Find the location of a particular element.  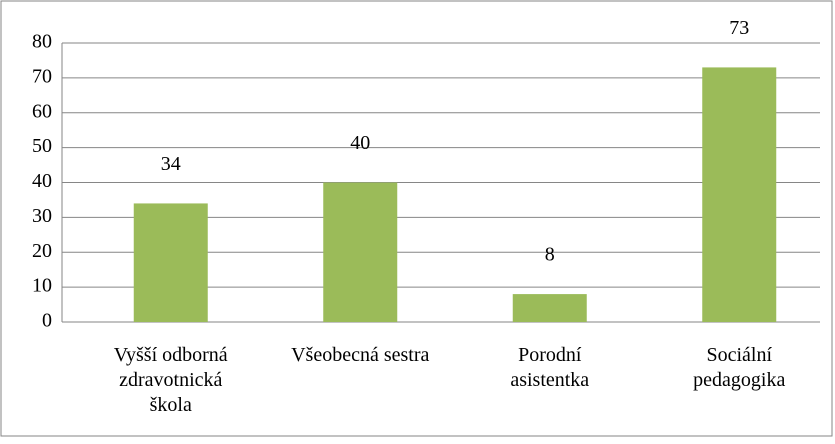

y-tick-label: 20 is located at coordinates (42, 251).